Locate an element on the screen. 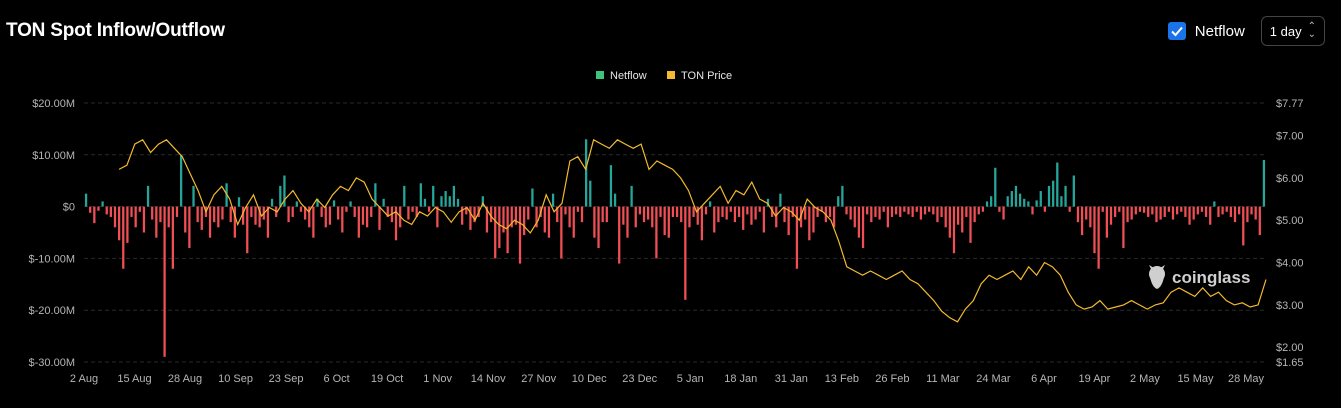 This screenshot has width=1341, height=408. y-right-tick-label: $5.00 is located at coordinates (1290, 221).